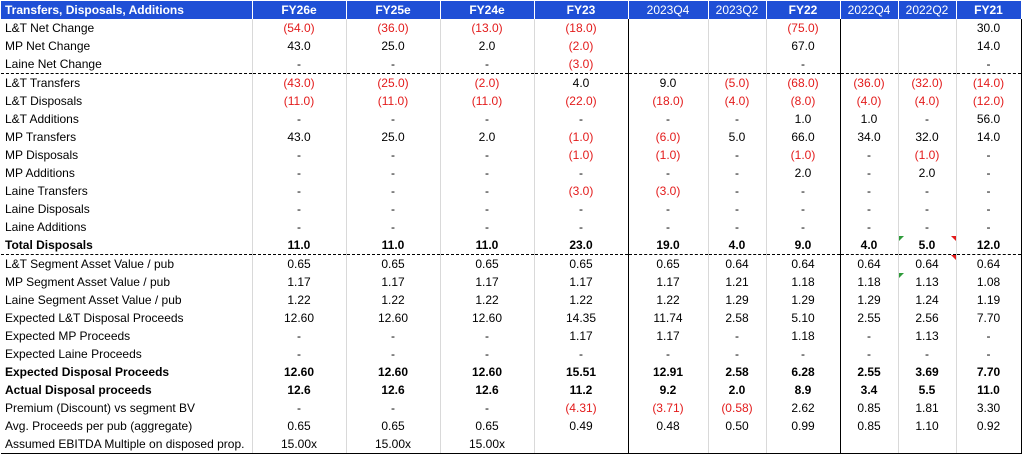  What do you see at coordinates (803, 408) in the screenshot?
I see `table-cell: 2.62` at bounding box center [803, 408].